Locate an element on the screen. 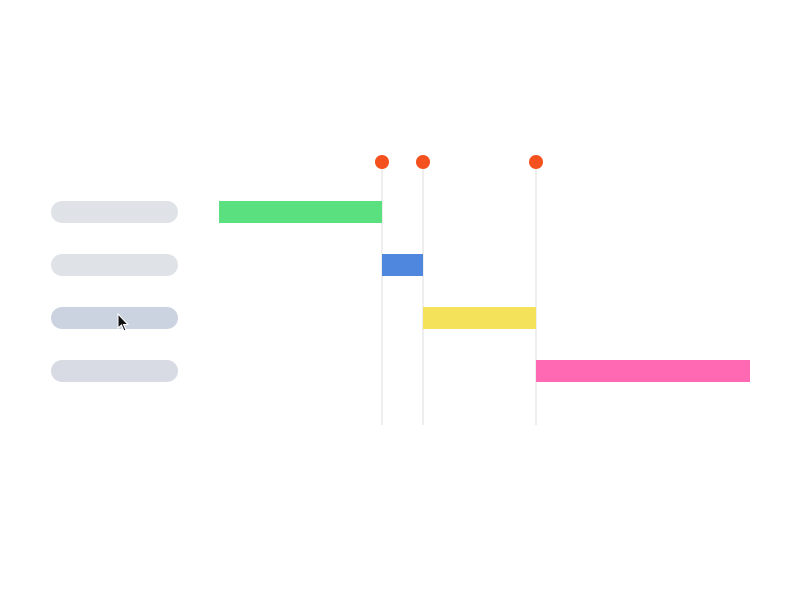  milestones is located at coordinates (459, 162).